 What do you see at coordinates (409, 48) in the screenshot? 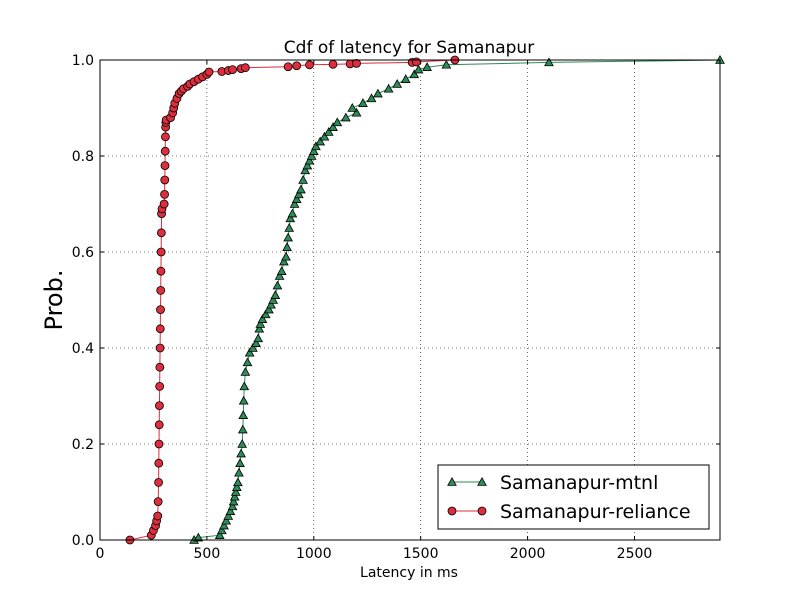
I see `chart-title: Cdf of latency for Samanapur` at bounding box center [409, 48].